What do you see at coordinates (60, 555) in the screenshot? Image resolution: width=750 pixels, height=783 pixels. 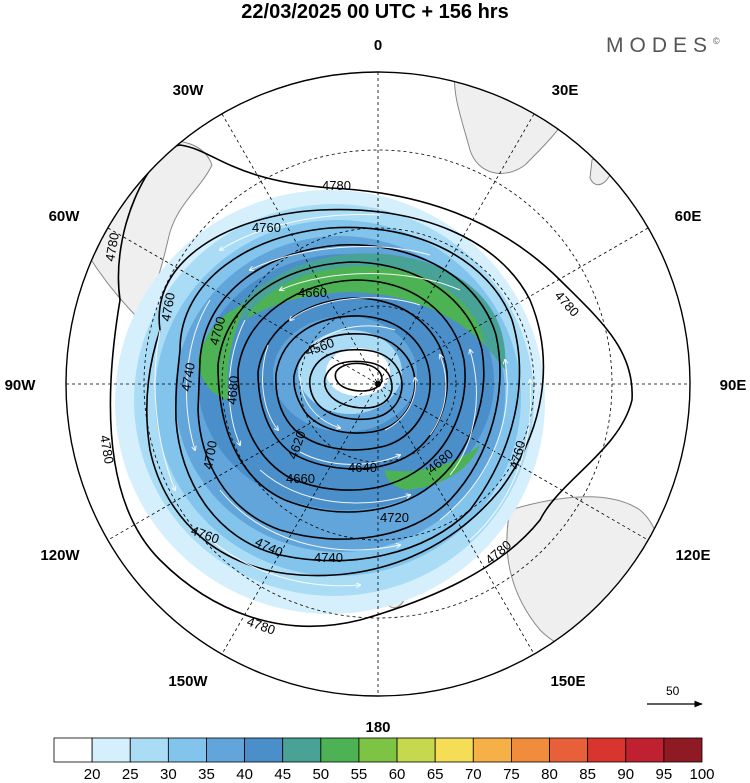 I see `lon-label-120w: 120W` at bounding box center [60, 555].